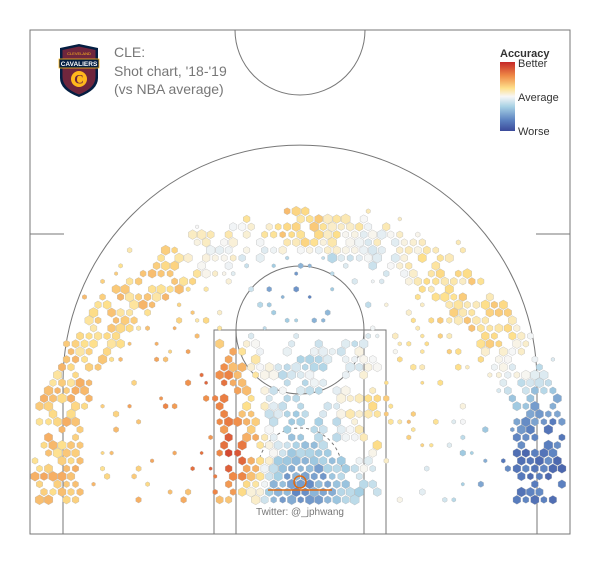 The height and width of the screenshot is (565, 600). I want to click on legend-colorbar, so click(507, 96).